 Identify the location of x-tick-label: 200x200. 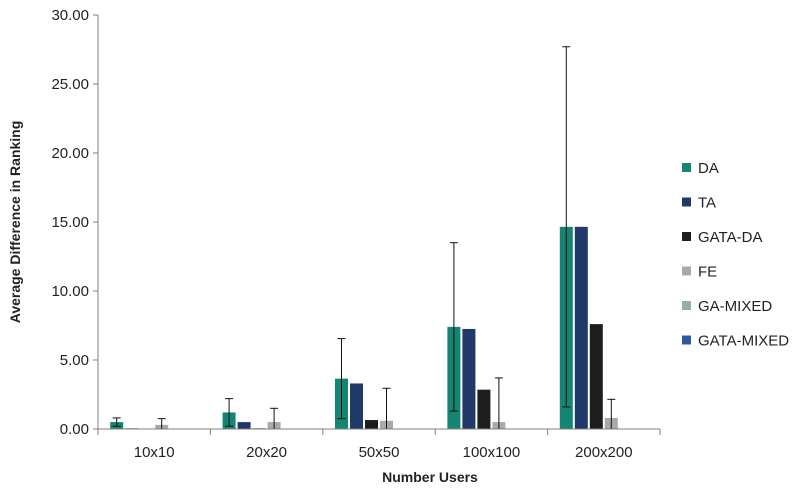
(604, 452).